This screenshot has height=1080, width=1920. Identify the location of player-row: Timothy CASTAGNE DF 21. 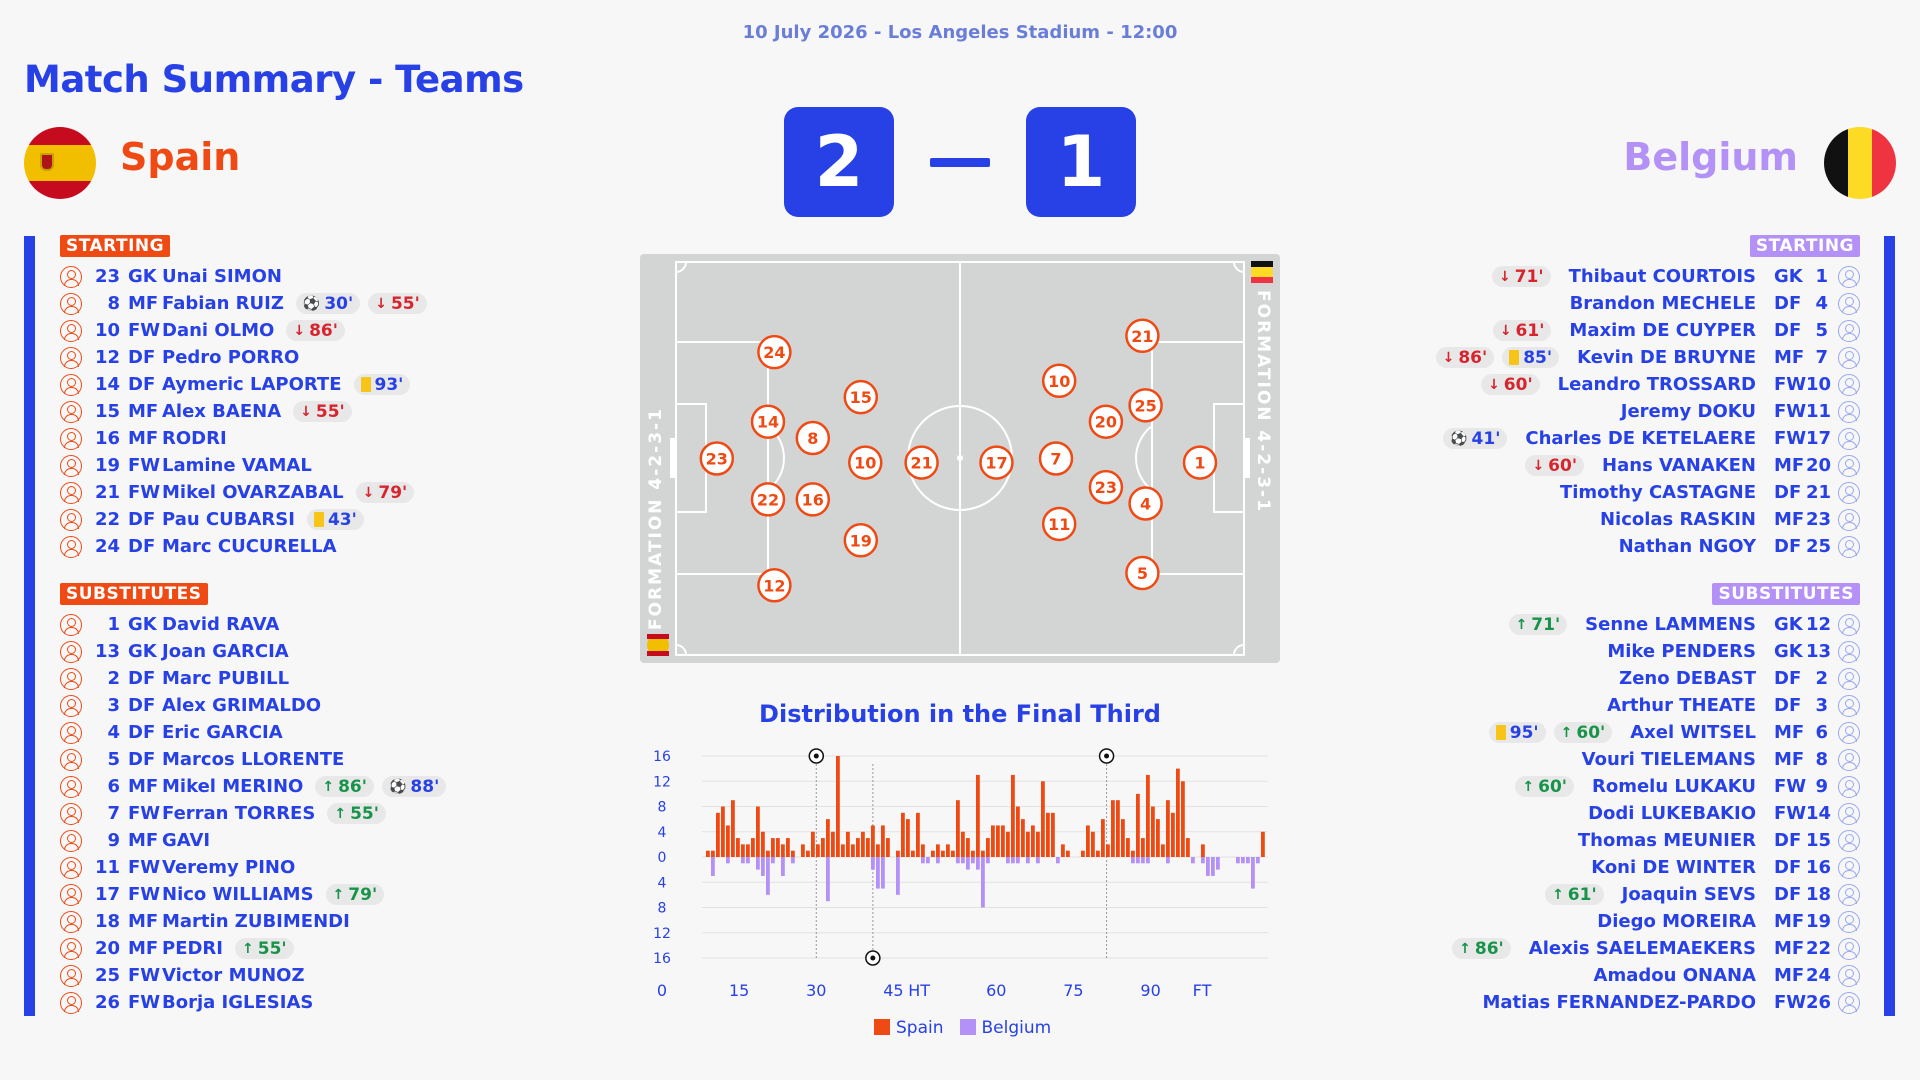
(1580, 492).